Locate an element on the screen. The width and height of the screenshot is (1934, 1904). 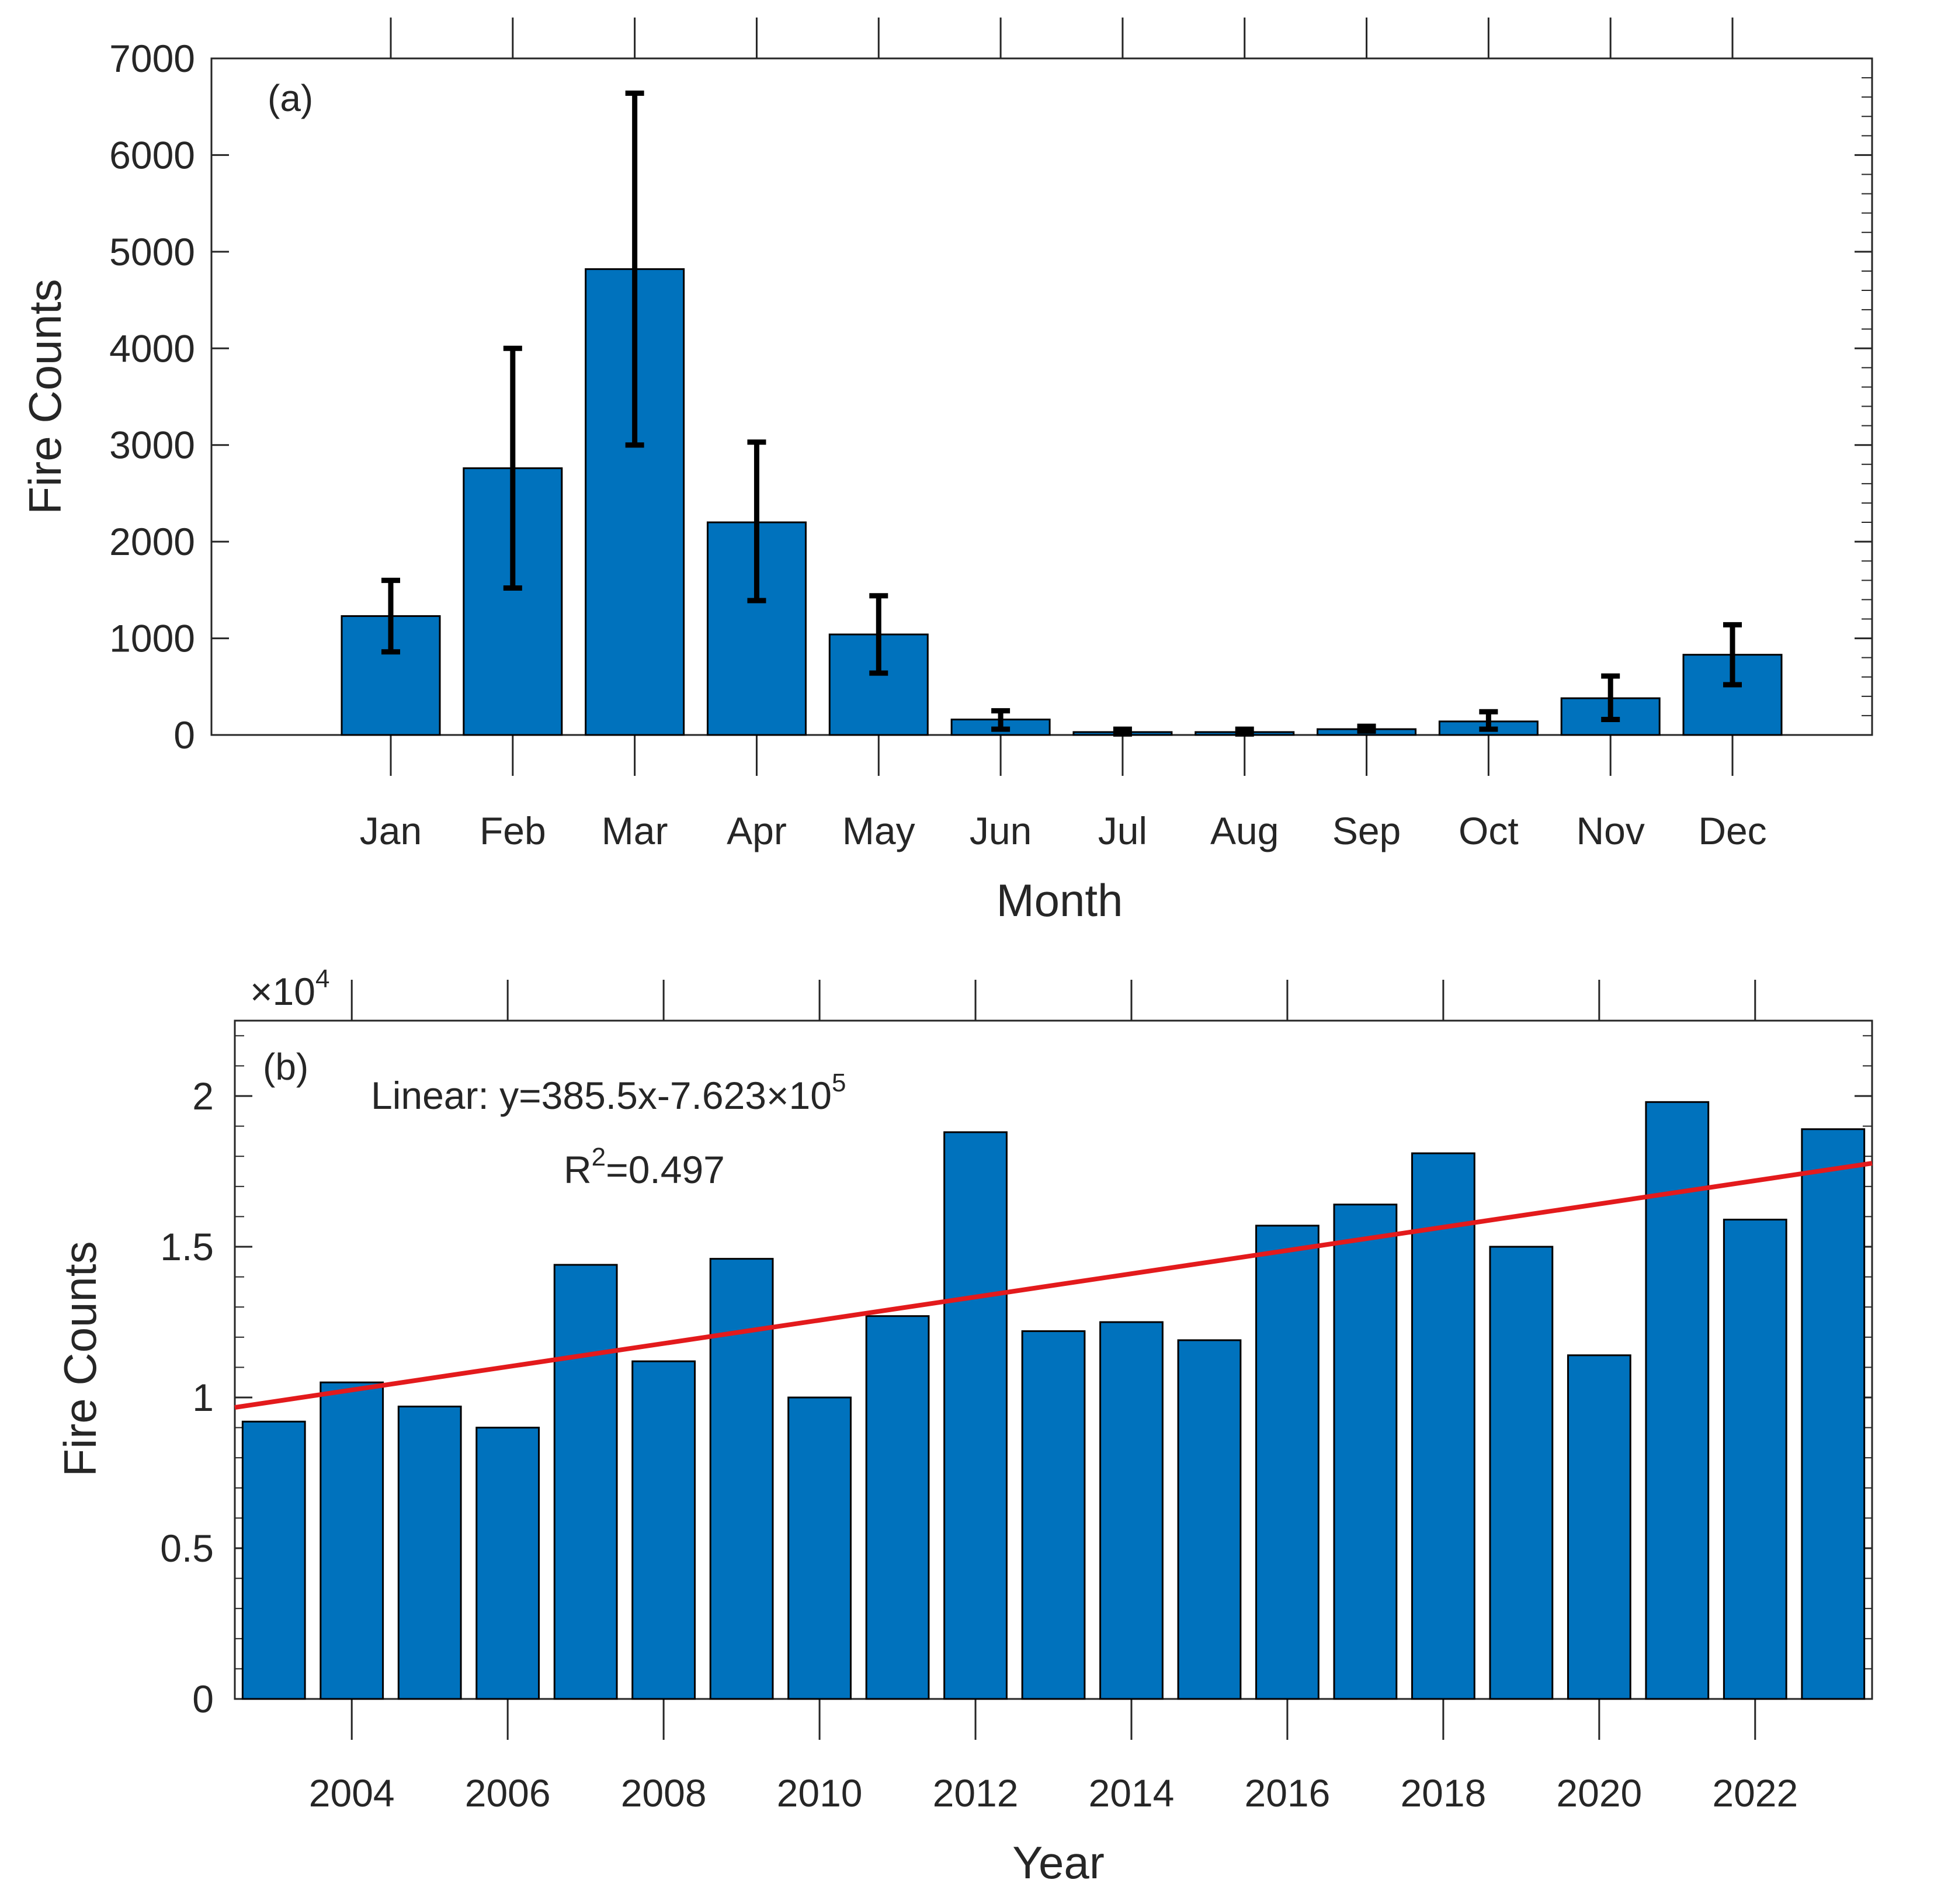
panel-a-x-tick-labels: Jan Feb Mar Apr May Jun Jul Aug Sep Oct Nov Dec is located at coordinates (1063, 830).